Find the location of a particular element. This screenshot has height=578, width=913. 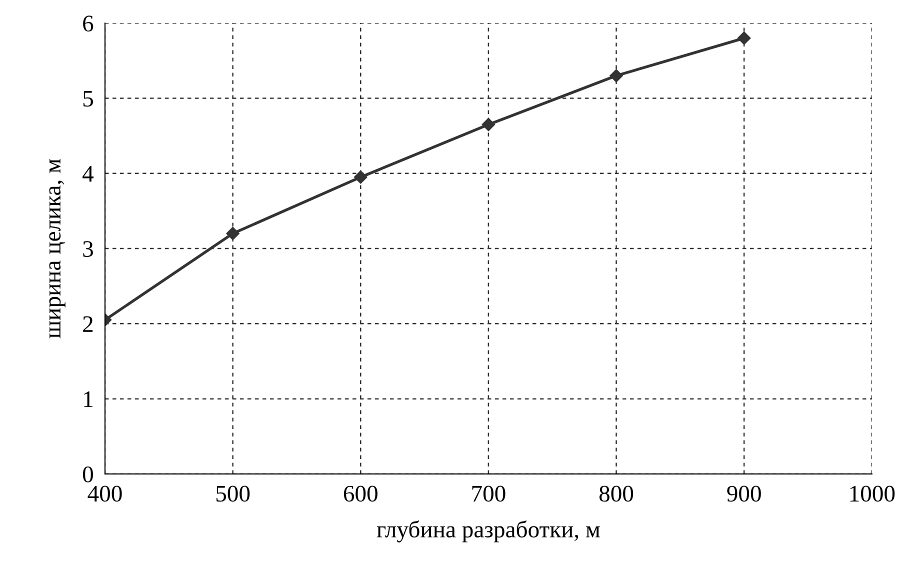

x-axis-title: глубина разработки, м is located at coordinates (488, 531).